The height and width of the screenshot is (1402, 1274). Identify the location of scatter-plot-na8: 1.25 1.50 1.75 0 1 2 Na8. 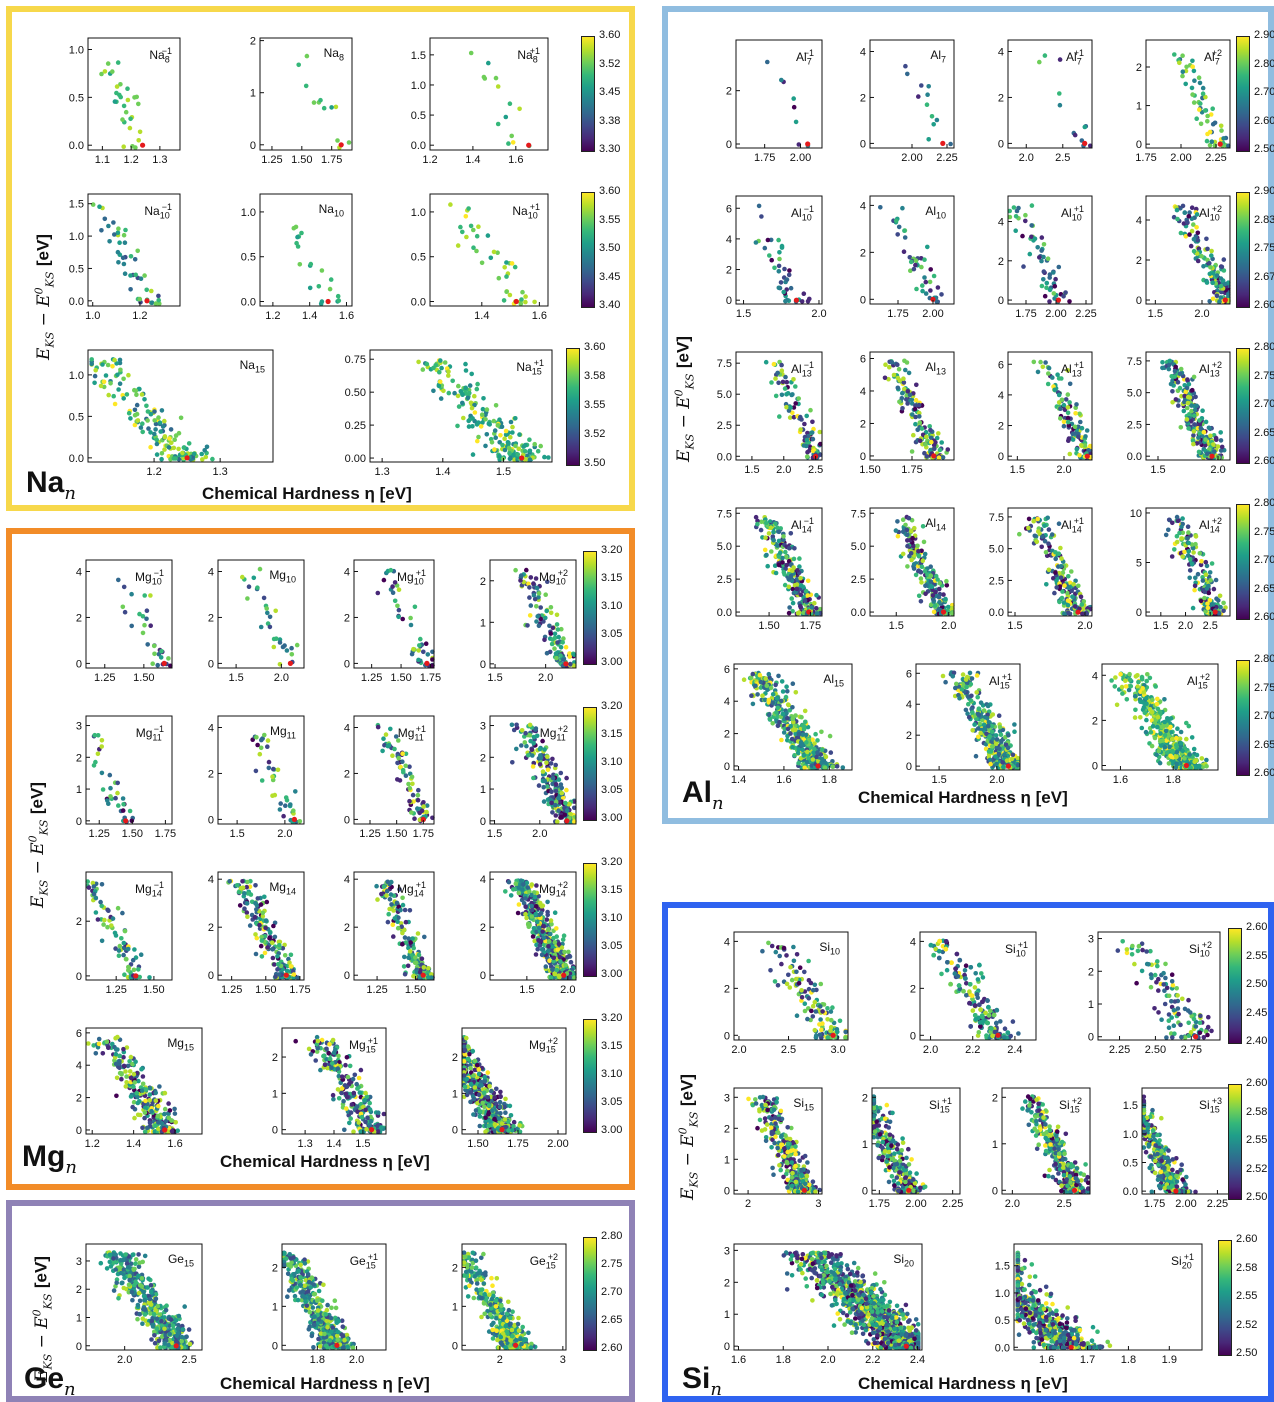
(301, 101).